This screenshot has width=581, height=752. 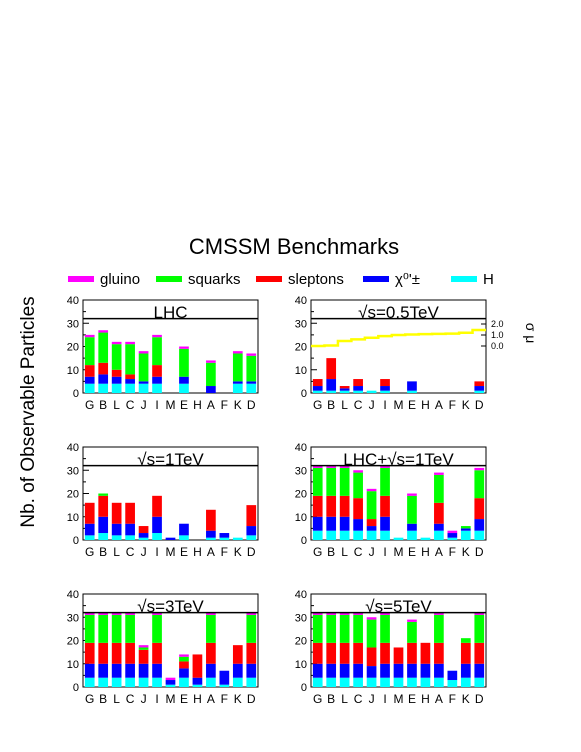 What do you see at coordinates (488, 279) in the screenshot?
I see `legend-label-4: H` at bounding box center [488, 279].